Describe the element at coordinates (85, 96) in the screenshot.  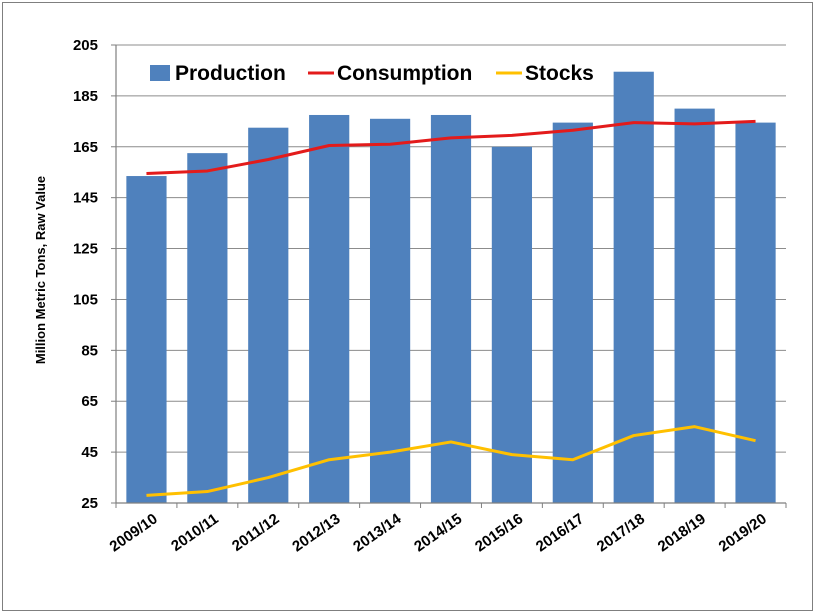
I see `y-tick-label: 185` at that location.